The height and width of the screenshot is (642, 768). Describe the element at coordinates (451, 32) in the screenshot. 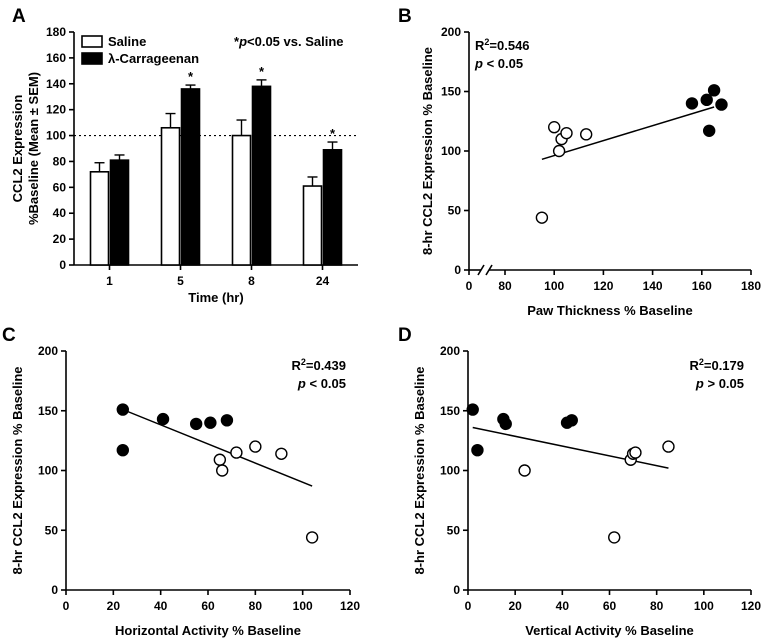

I see `b-y-tick-label: 200` at that location.